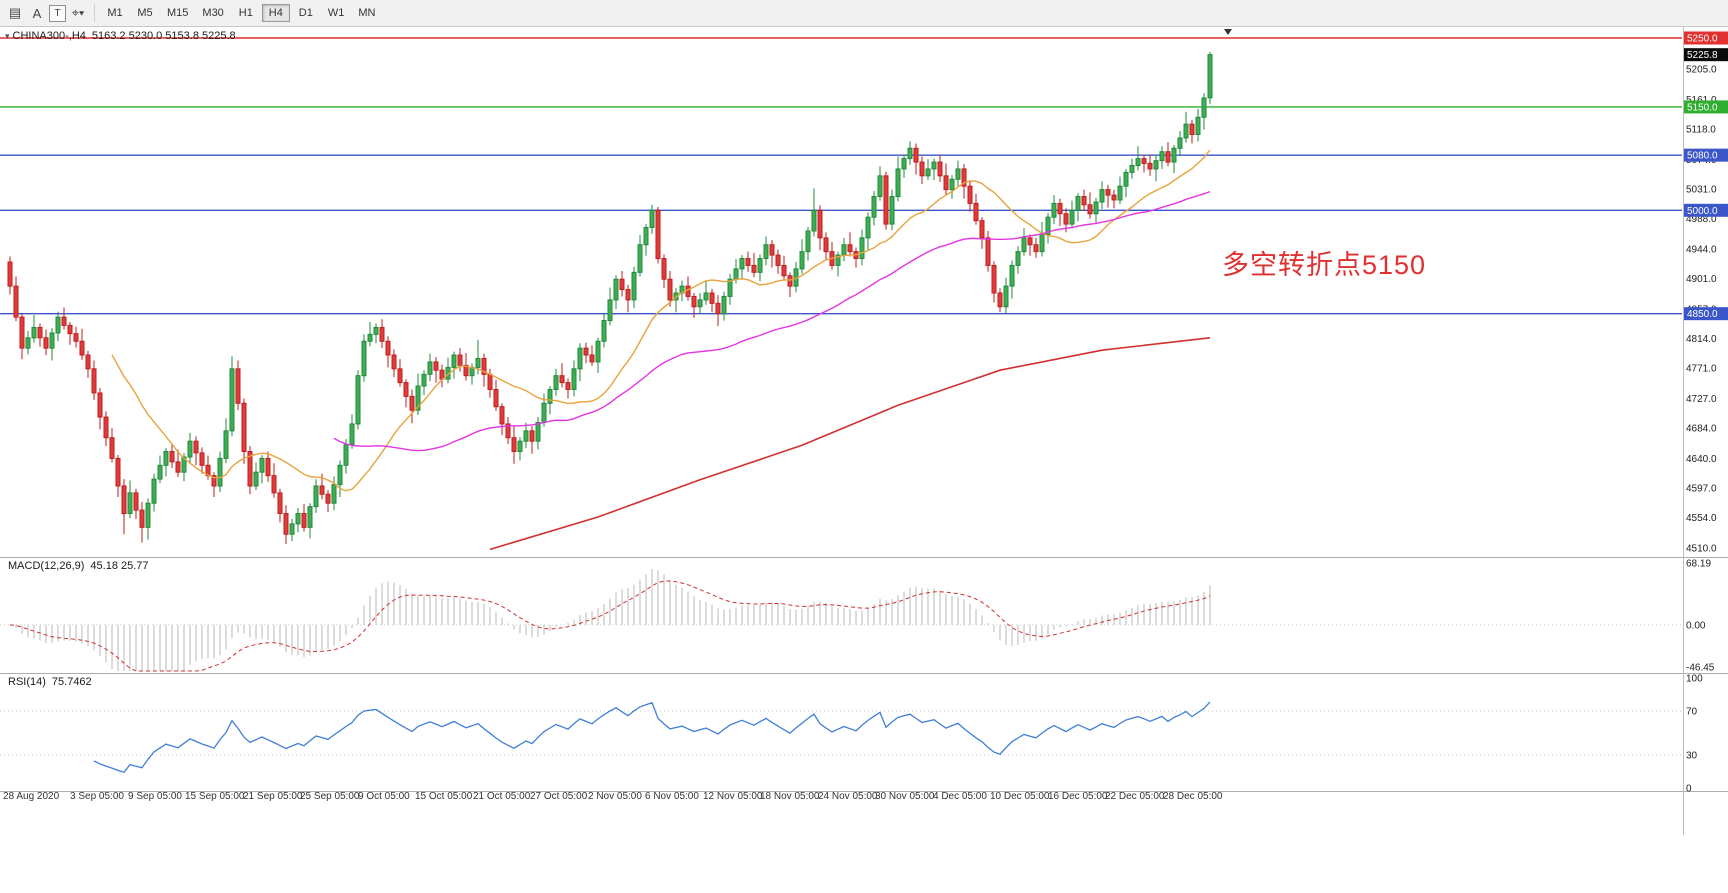 This screenshot has width=1728, height=893. Describe the element at coordinates (1696, 625) in the screenshot. I see `svg-text: 0.00` at that location.